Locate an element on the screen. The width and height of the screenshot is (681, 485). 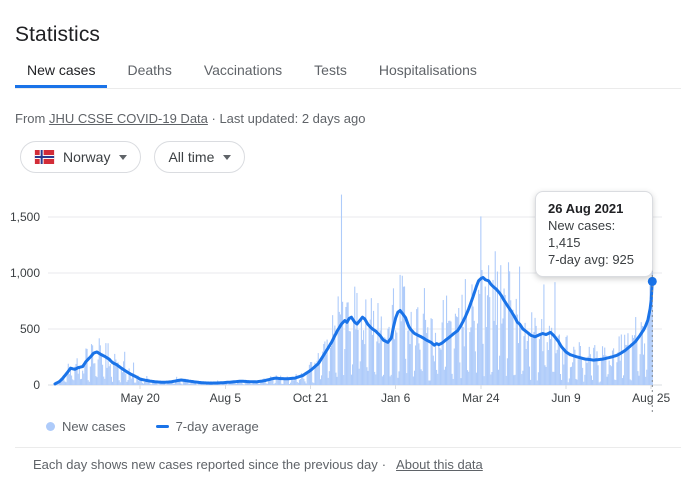
svg-text: Jun 9 is located at coordinates (566, 398).